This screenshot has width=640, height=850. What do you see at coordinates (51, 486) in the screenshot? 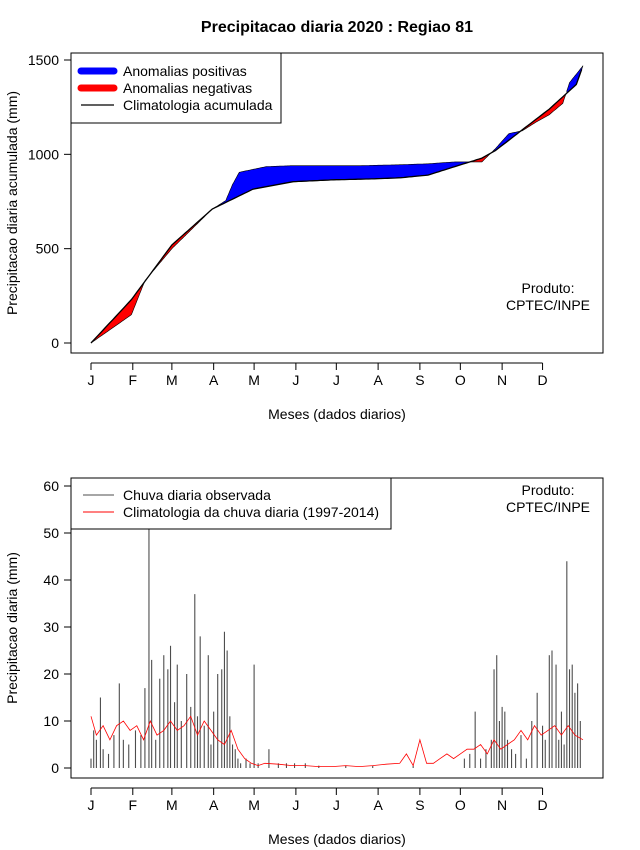
I see `y-tick-label: 60` at bounding box center [51, 486].